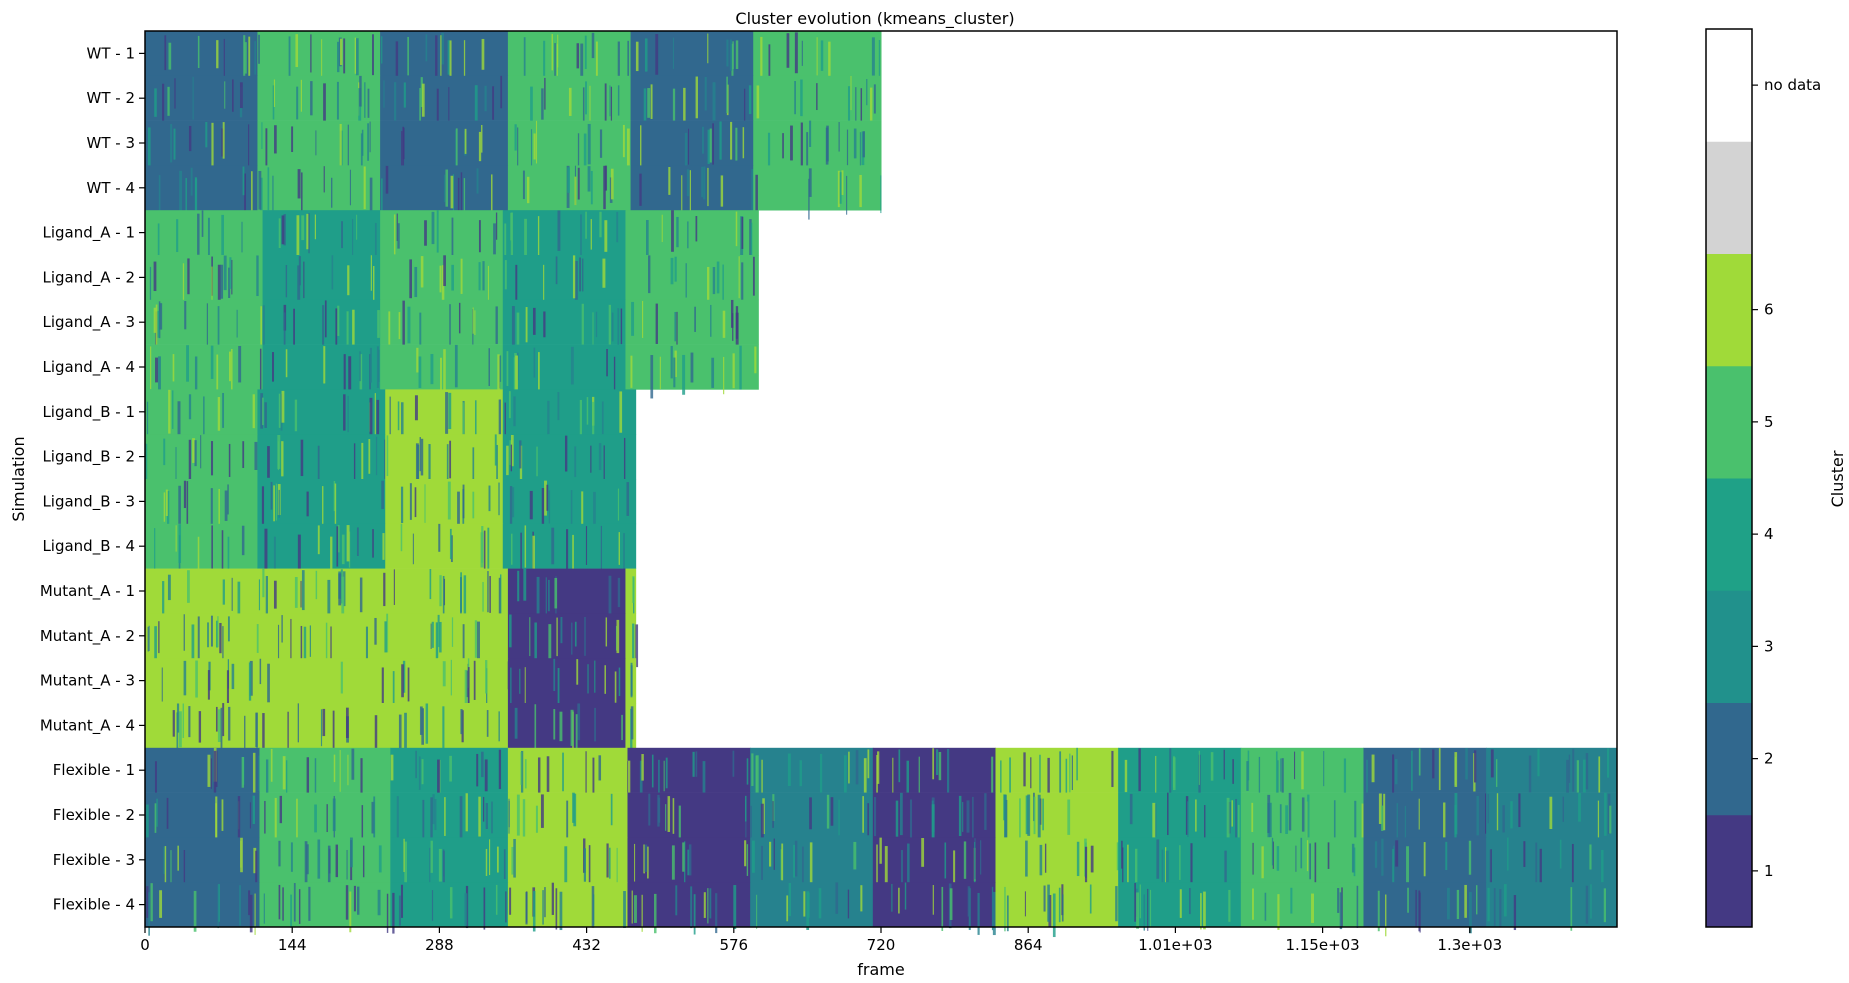 The width and height of the screenshot is (1849, 983). What do you see at coordinates (1469, 945) in the screenshot?
I see `x-tick-label: 1.3e+03` at bounding box center [1469, 945].